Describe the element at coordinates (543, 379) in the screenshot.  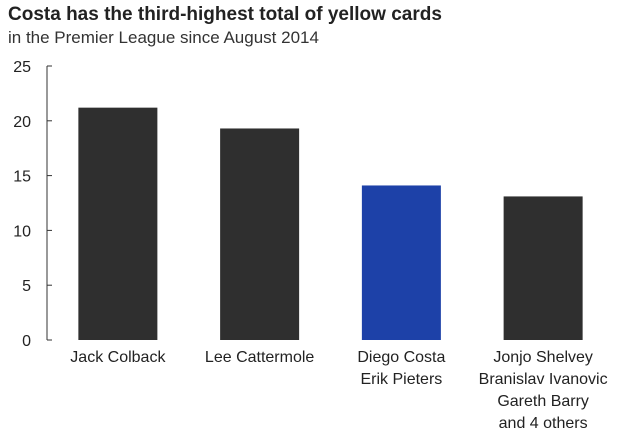
I see `x-category-label-line: Branislav Ivanovic` at that location.